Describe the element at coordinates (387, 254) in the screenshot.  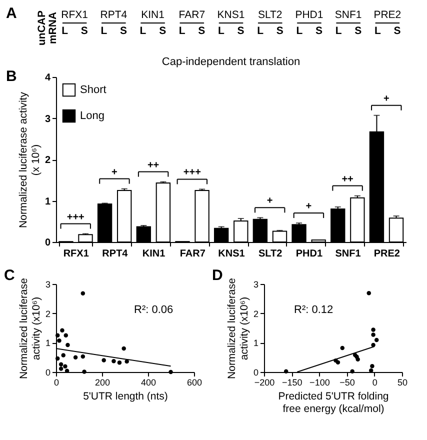
I see `x-tick-label: PRE2` at that location.